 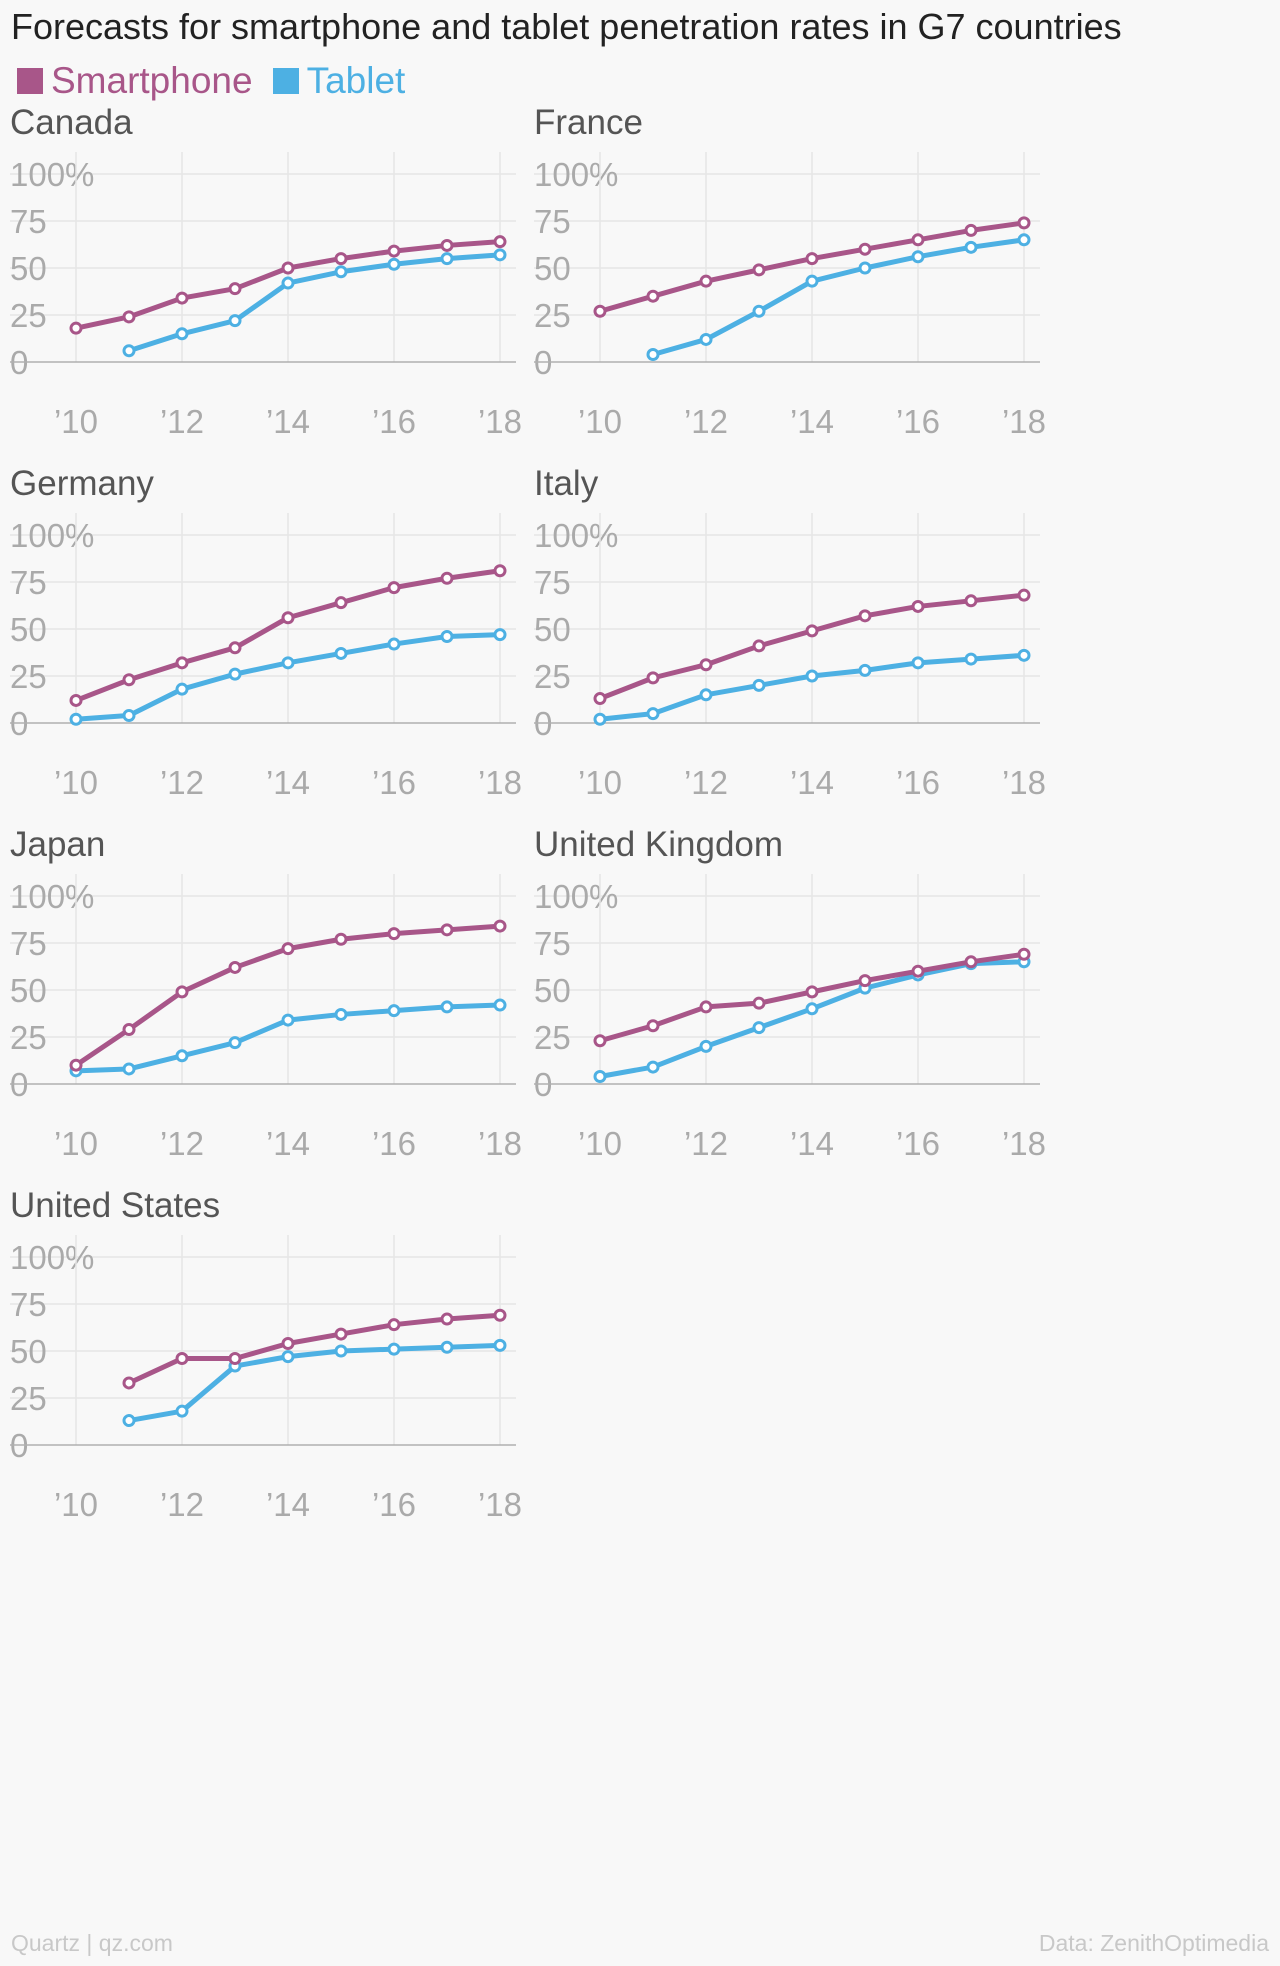 What do you see at coordinates (1153, 1943) in the screenshot?
I see `footer-credit: Data: ZenithOptimedia` at bounding box center [1153, 1943].